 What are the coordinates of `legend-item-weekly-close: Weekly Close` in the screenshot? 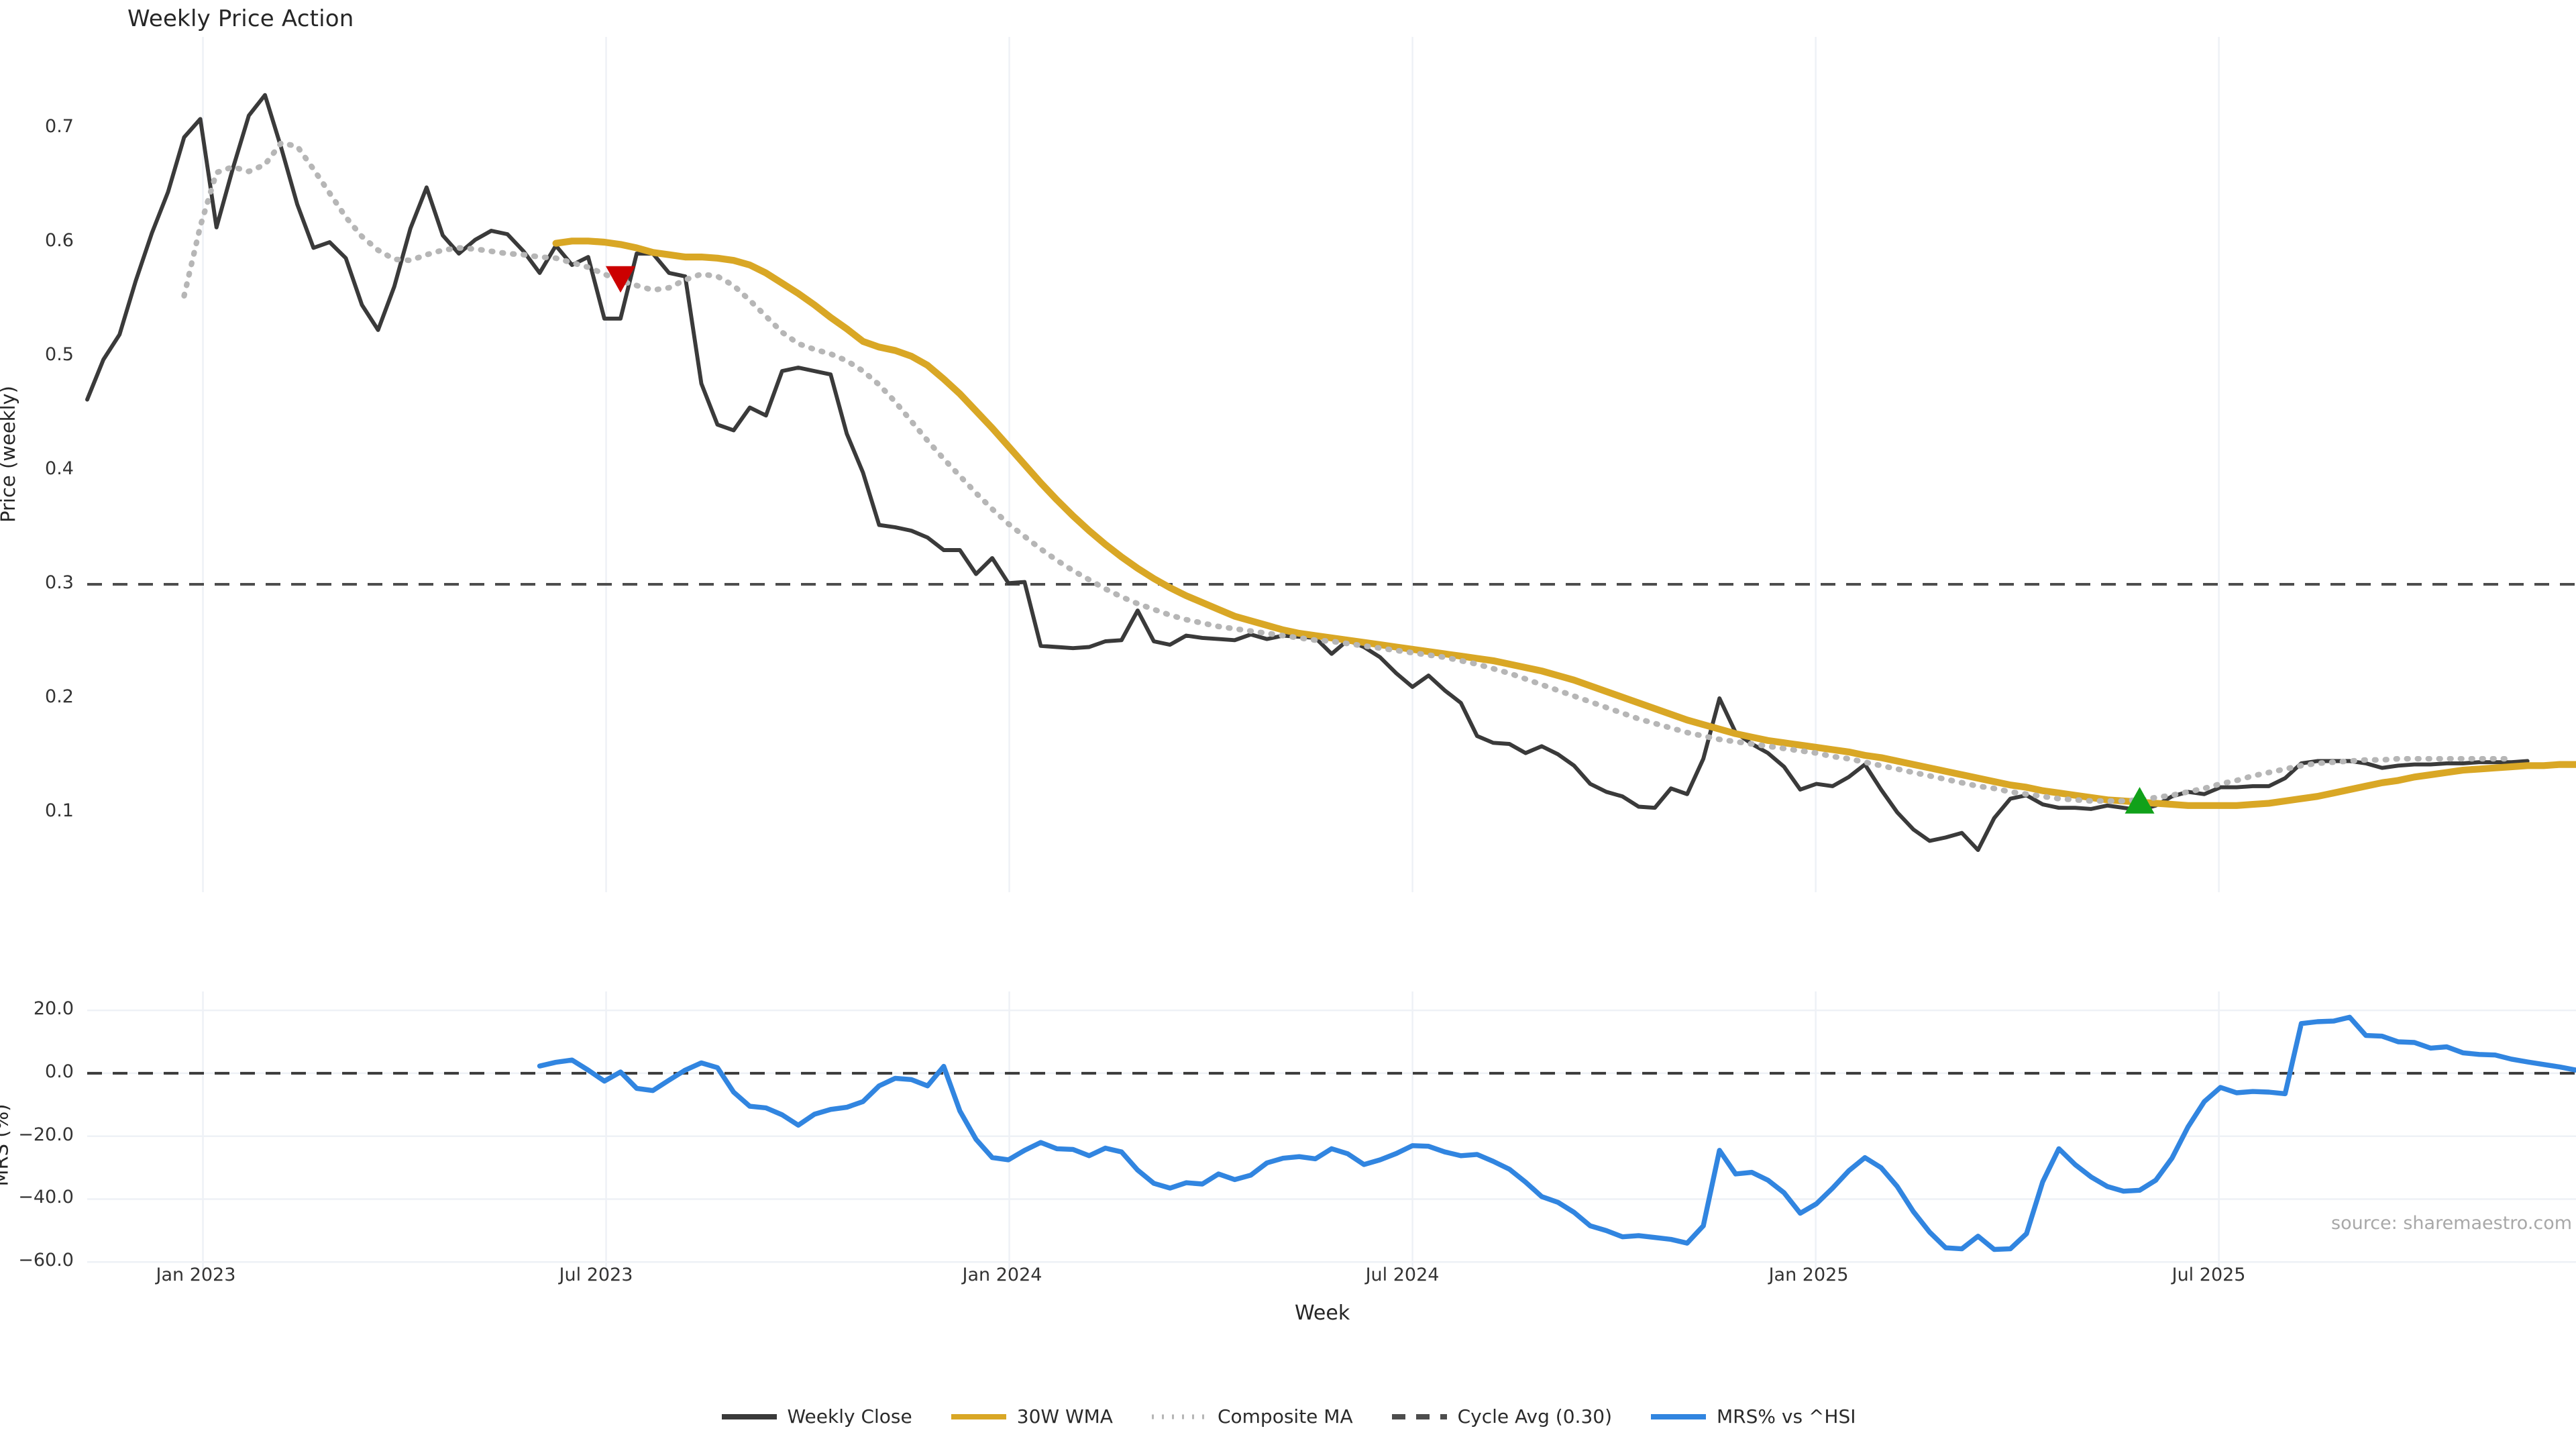 It's located at (816, 1416).